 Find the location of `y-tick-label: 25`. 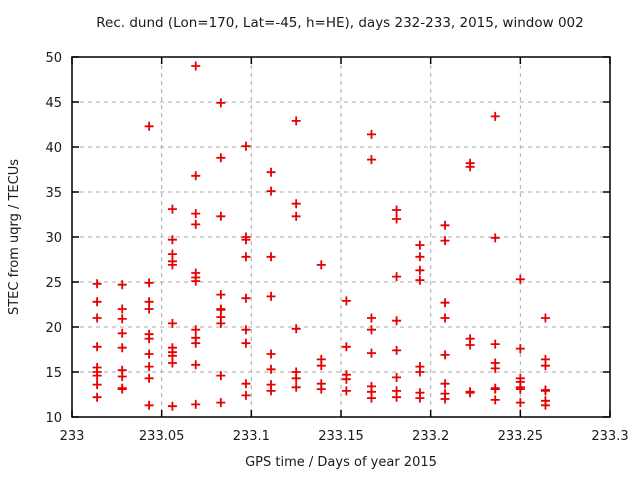

y-tick-label: 25 is located at coordinates (53, 283).